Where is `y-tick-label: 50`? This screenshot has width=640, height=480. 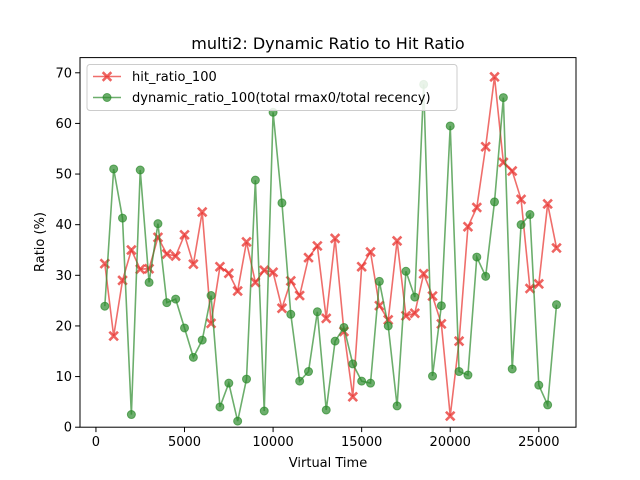
y-tick-label: 50 is located at coordinates (63, 175).